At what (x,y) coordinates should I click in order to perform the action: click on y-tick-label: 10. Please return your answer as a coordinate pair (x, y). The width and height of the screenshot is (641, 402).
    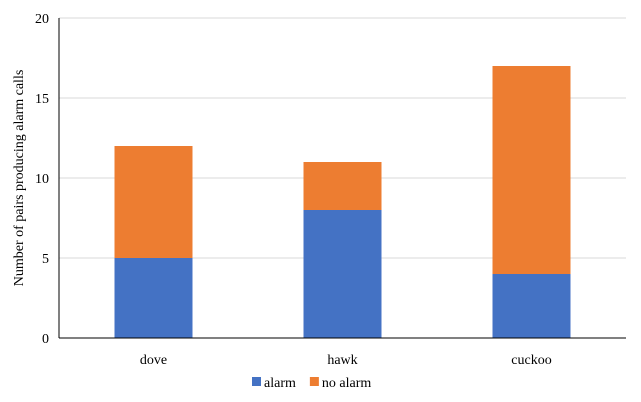
    Looking at the image, I should click on (42, 179).